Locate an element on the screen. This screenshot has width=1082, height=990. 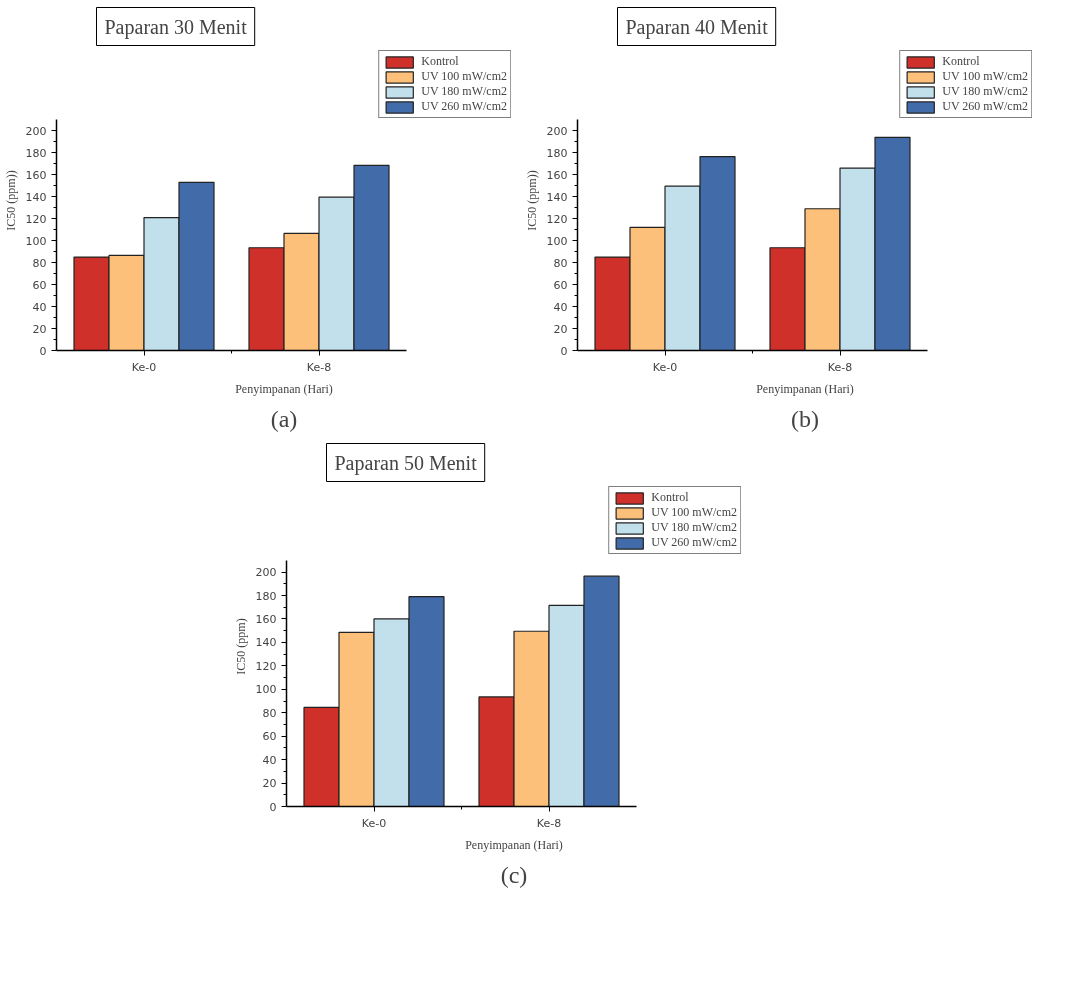
text: (a) is located at coordinates (284, 418).